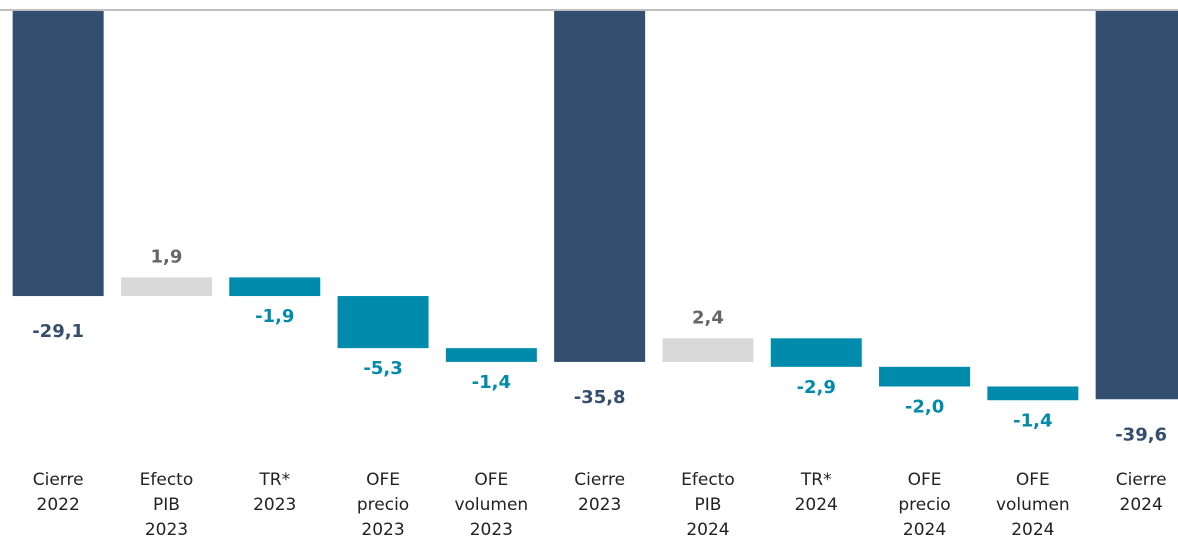 This screenshot has width=1178, height=541. Describe the element at coordinates (1141, 434) in the screenshot. I see `value-label: -39,6` at that location.